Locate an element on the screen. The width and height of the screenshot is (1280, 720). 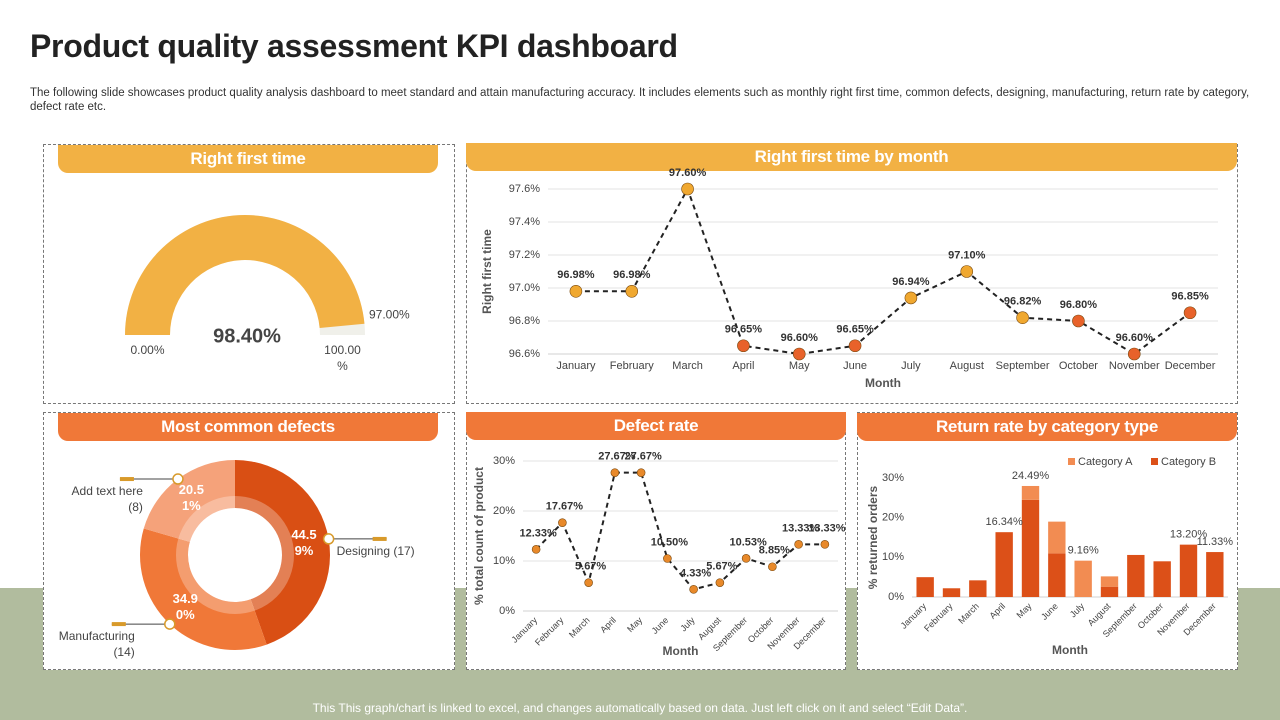
value-label: 96.94% is located at coordinates (911, 282).